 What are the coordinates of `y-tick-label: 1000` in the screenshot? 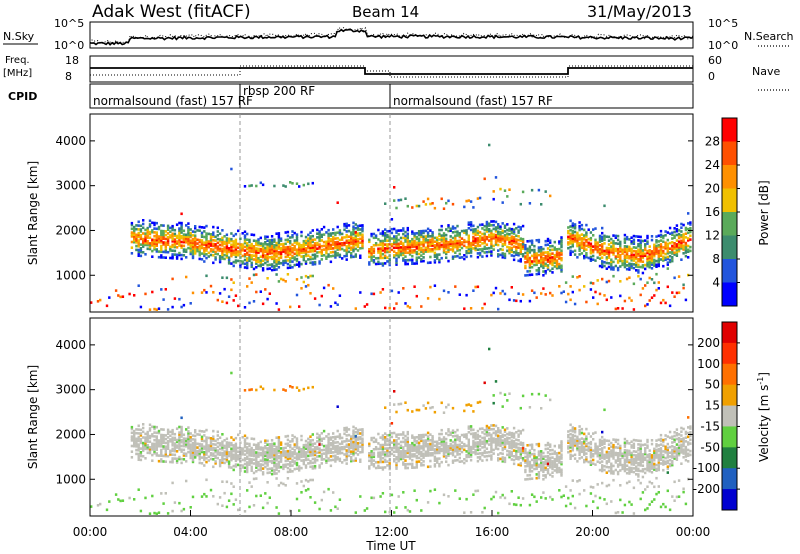 It's located at (70, 275).